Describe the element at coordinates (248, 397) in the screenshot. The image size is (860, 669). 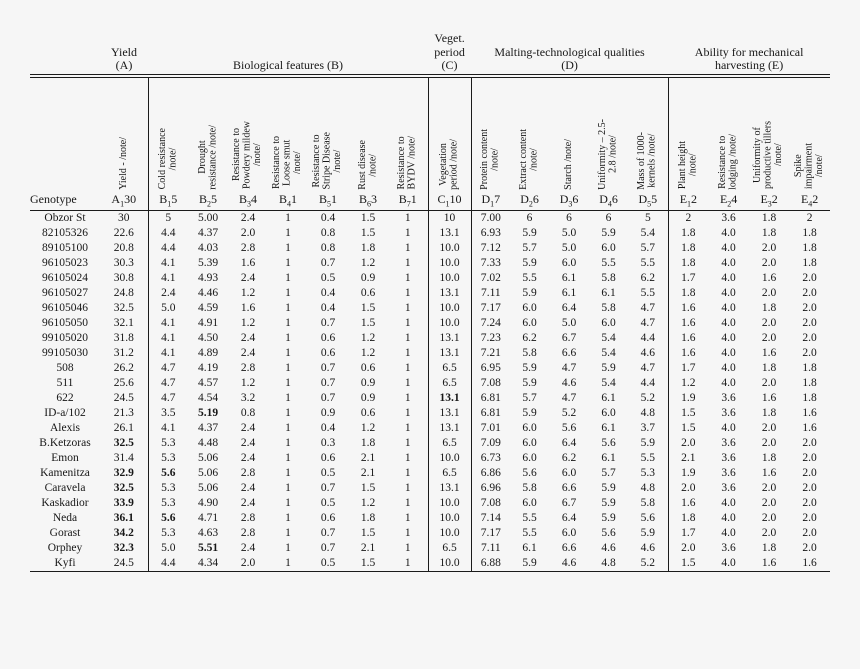
I see `value-cell: 3.2` at that location.